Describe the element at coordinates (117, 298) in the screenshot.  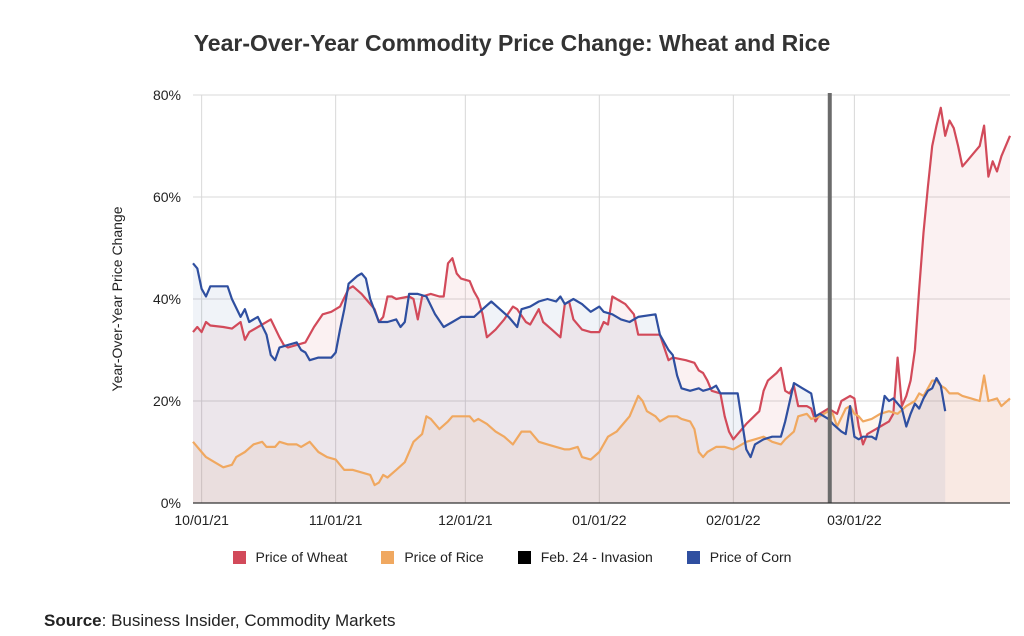
I see `y-axis-label: Year-Over-Year Price Change` at that location.